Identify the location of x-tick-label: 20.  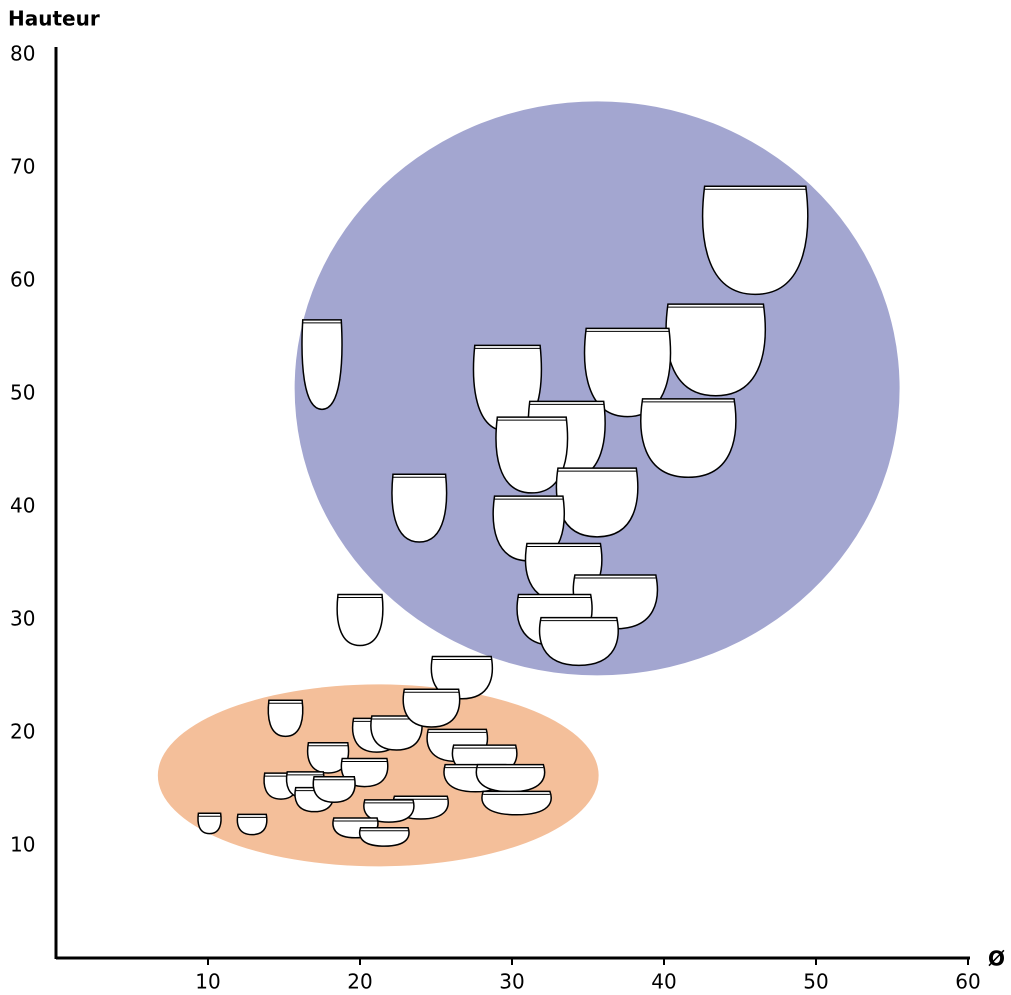
(359, 982).